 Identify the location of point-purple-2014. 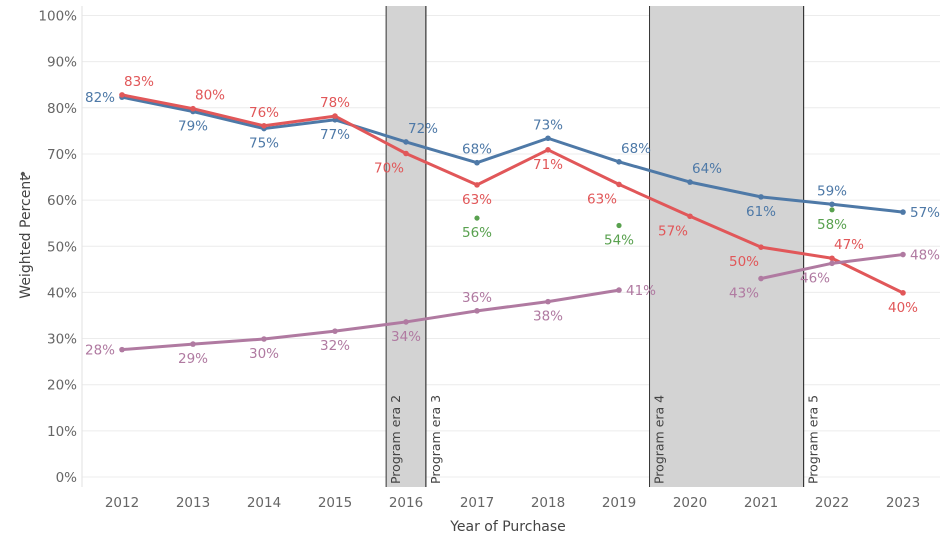
(264, 339).